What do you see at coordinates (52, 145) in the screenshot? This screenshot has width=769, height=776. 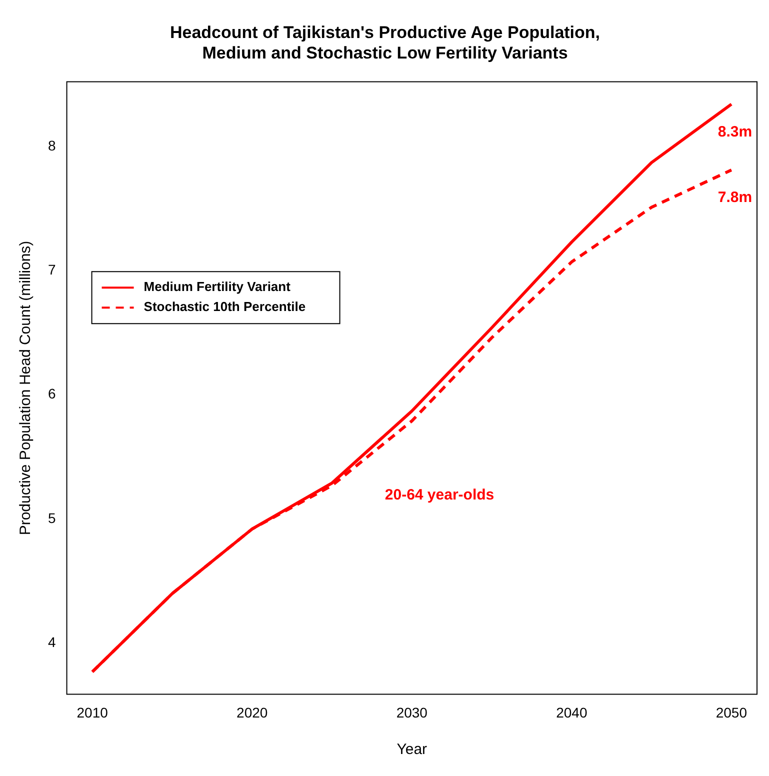 I see `y-tick-label: 8` at bounding box center [52, 145].